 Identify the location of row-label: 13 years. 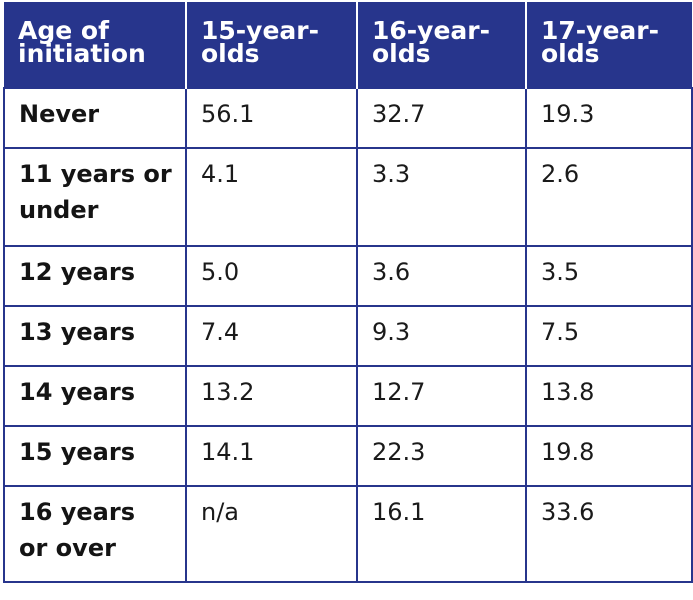
(95, 336).